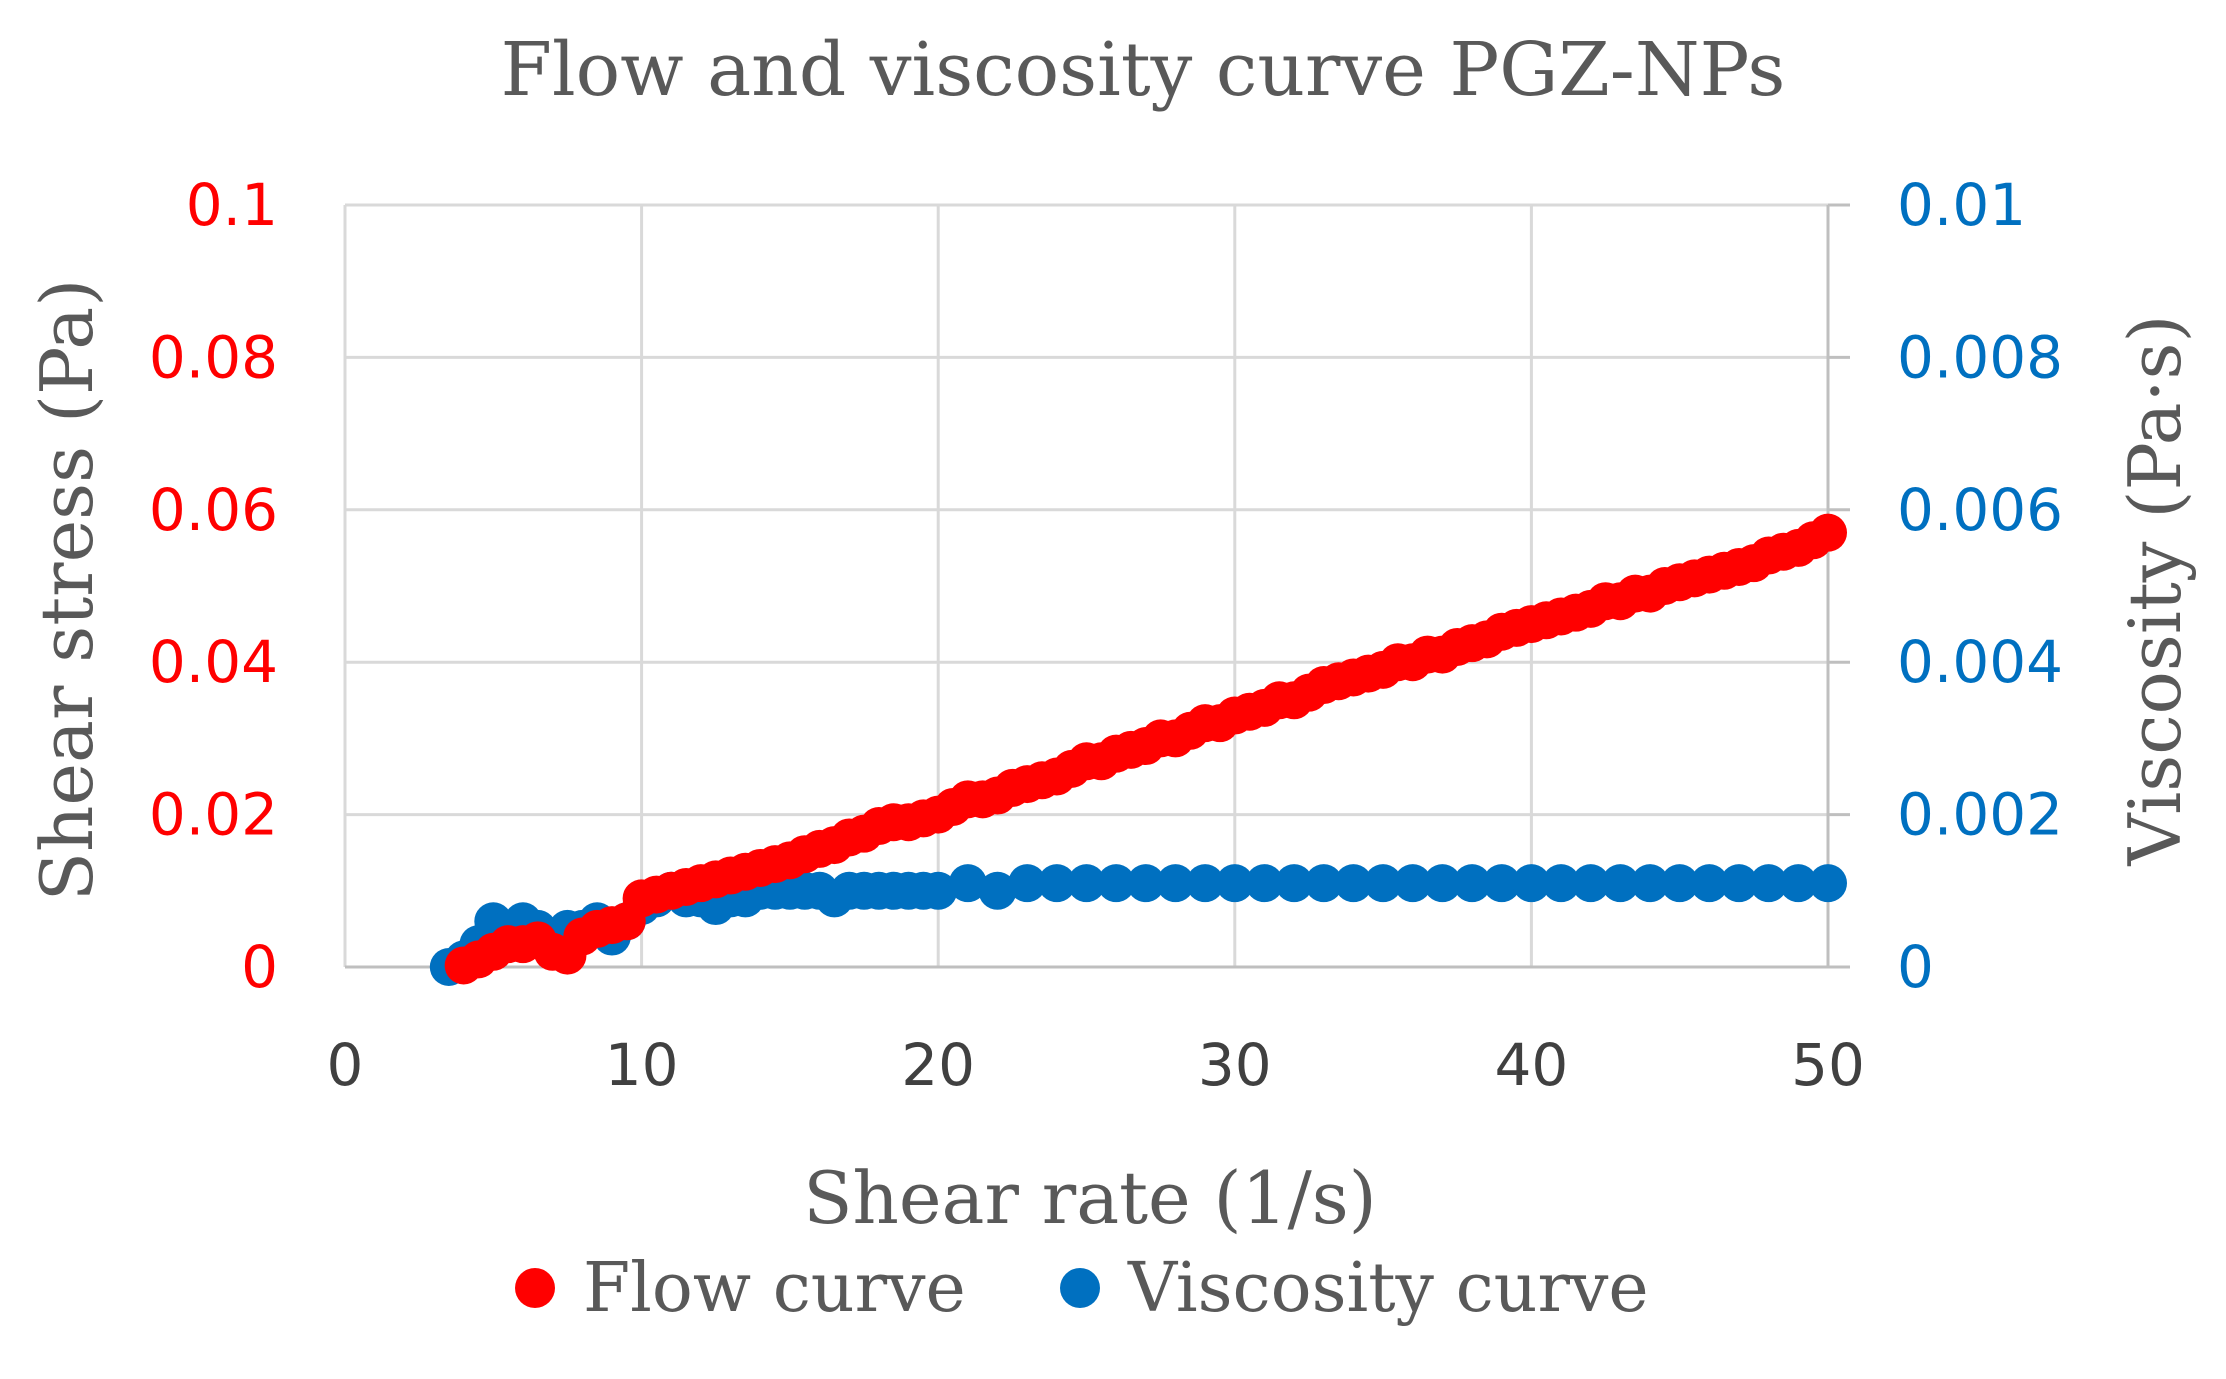  I want to click on x-tick-label: 10, so click(642, 1065).